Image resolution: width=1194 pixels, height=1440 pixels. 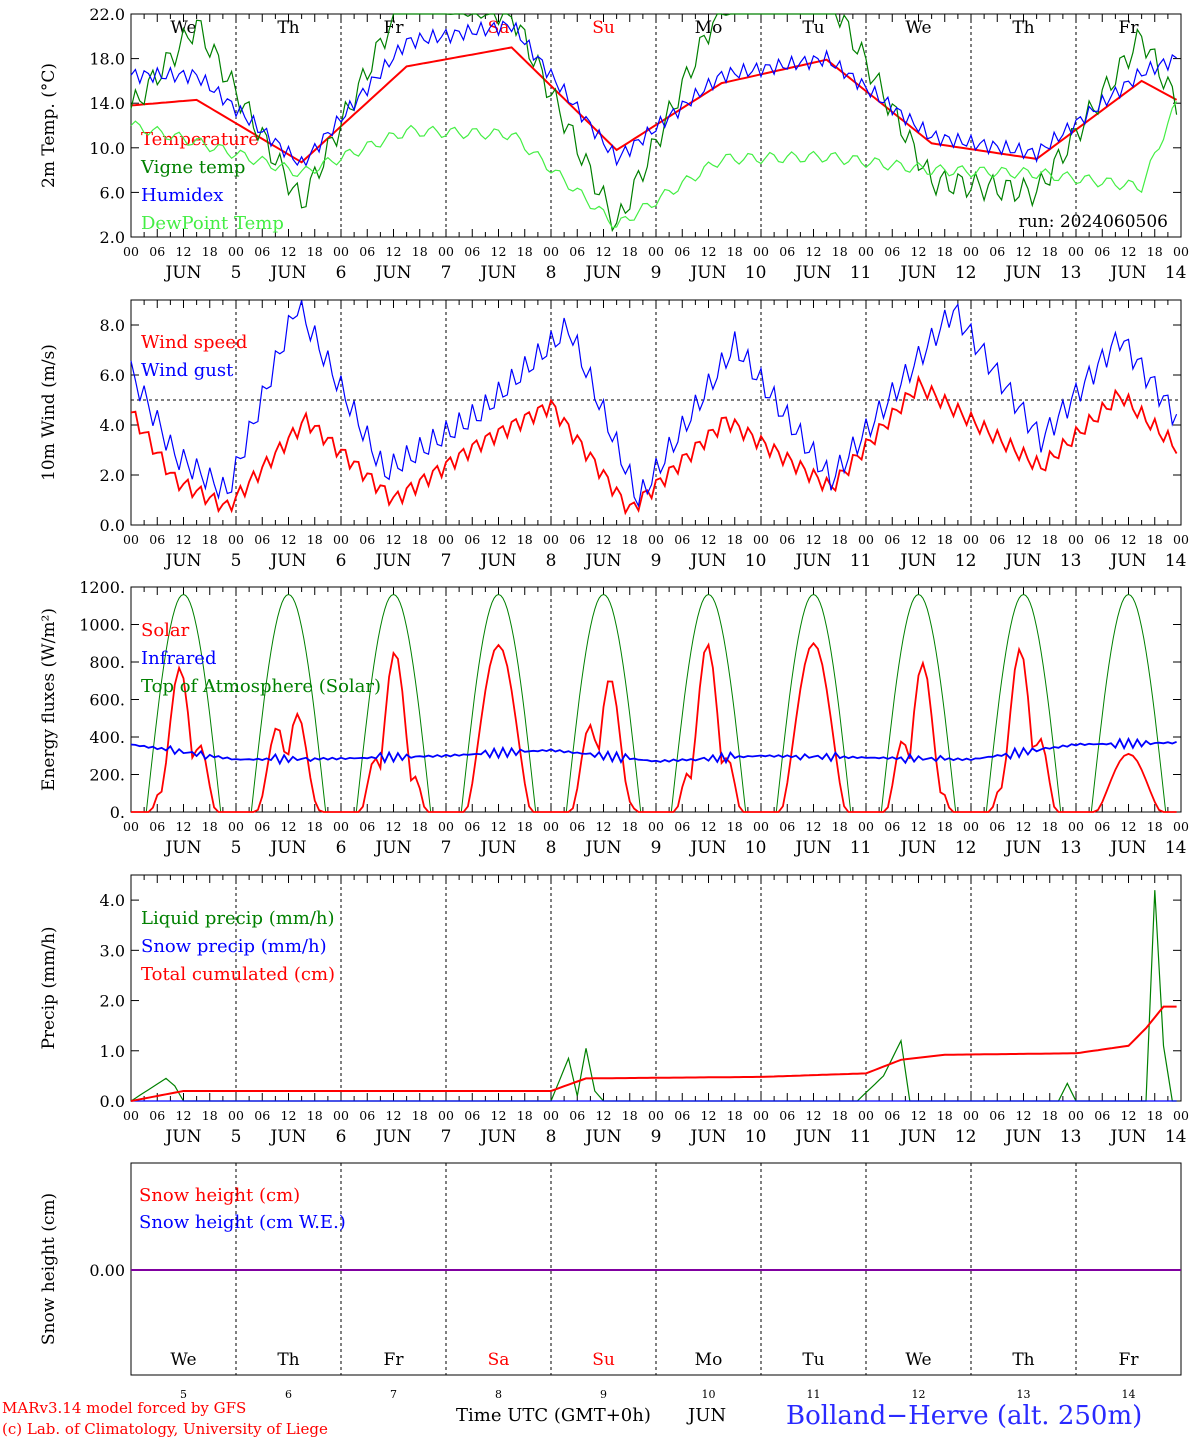 I want to click on legend-entry: Total cumulated (cm), so click(x=238, y=974).